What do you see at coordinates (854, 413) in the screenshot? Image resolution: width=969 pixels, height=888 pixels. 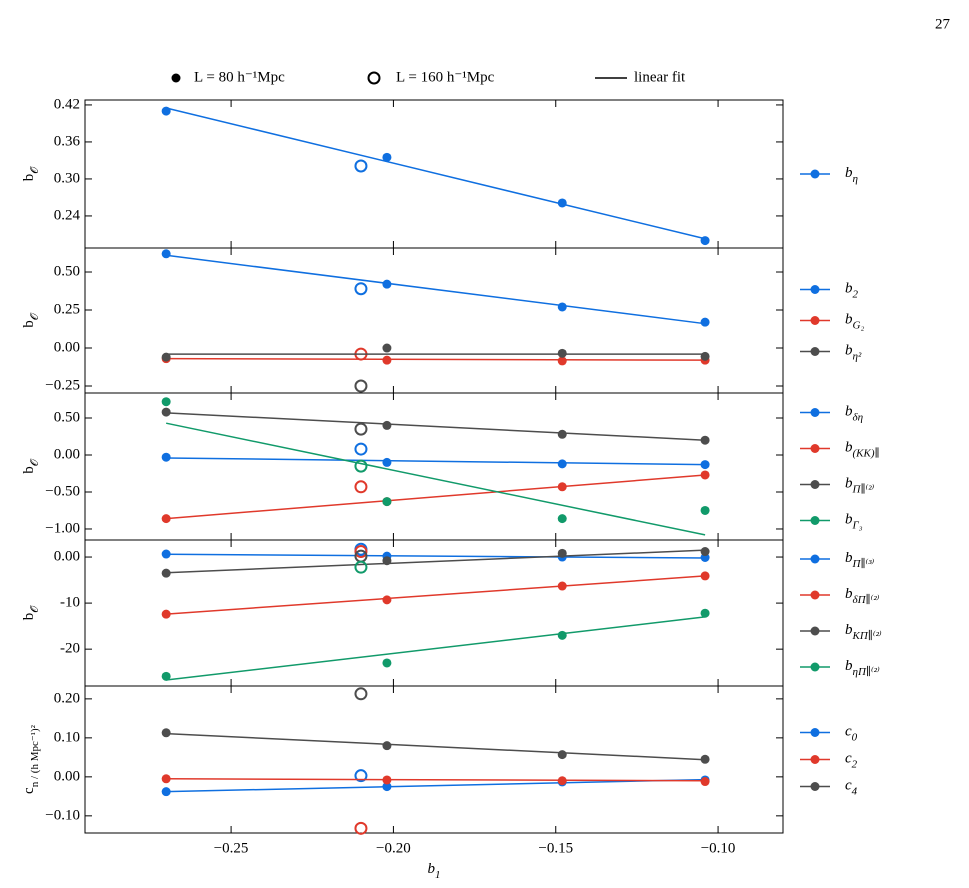 I see `legend-label: bδη` at bounding box center [854, 413].